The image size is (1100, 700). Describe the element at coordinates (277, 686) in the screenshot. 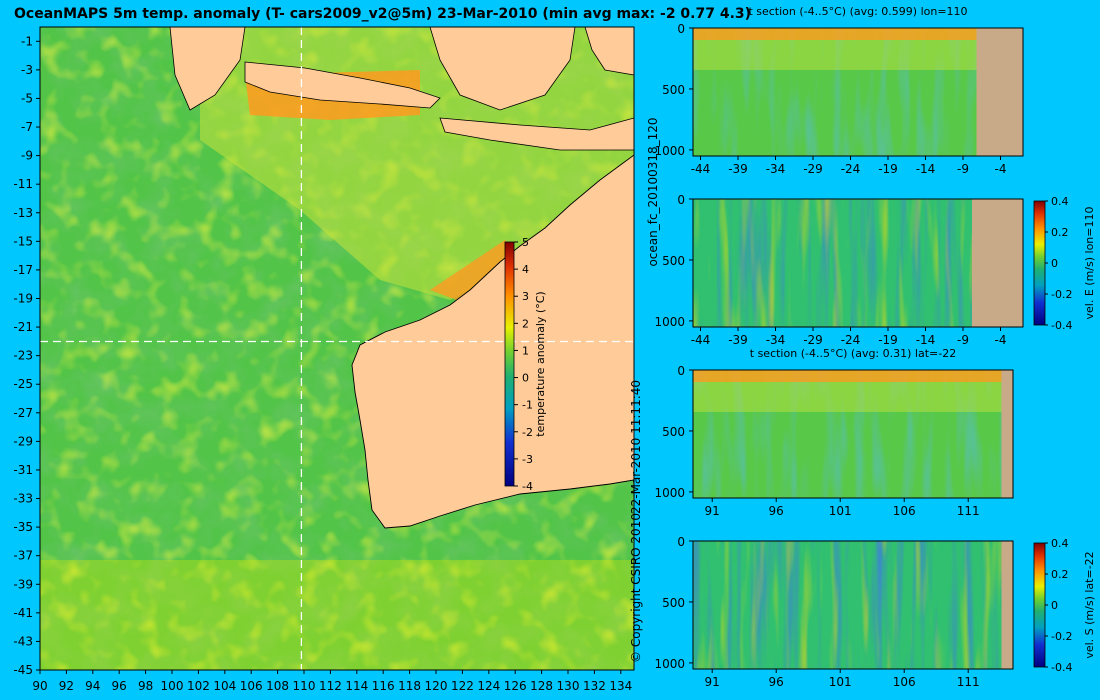

I see `map-x-tick-label: 108` at that location.